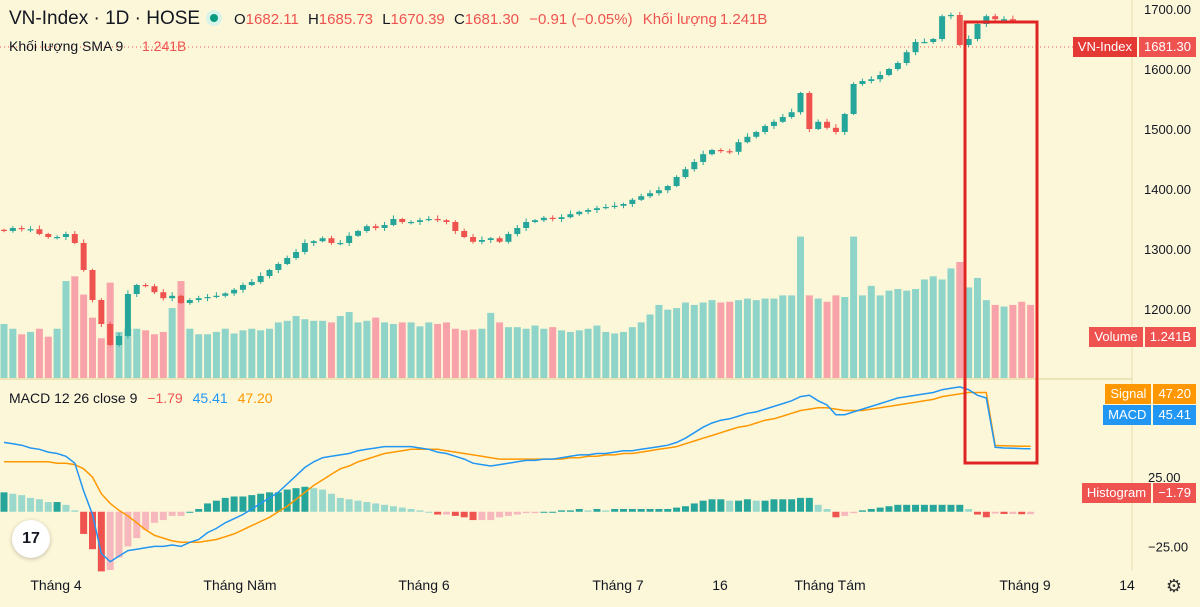 This screenshot has height=607, width=1200. What do you see at coordinates (239, 585) in the screenshot?
I see `time-axis-label: Tháng Năm` at bounding box center [239, 585].